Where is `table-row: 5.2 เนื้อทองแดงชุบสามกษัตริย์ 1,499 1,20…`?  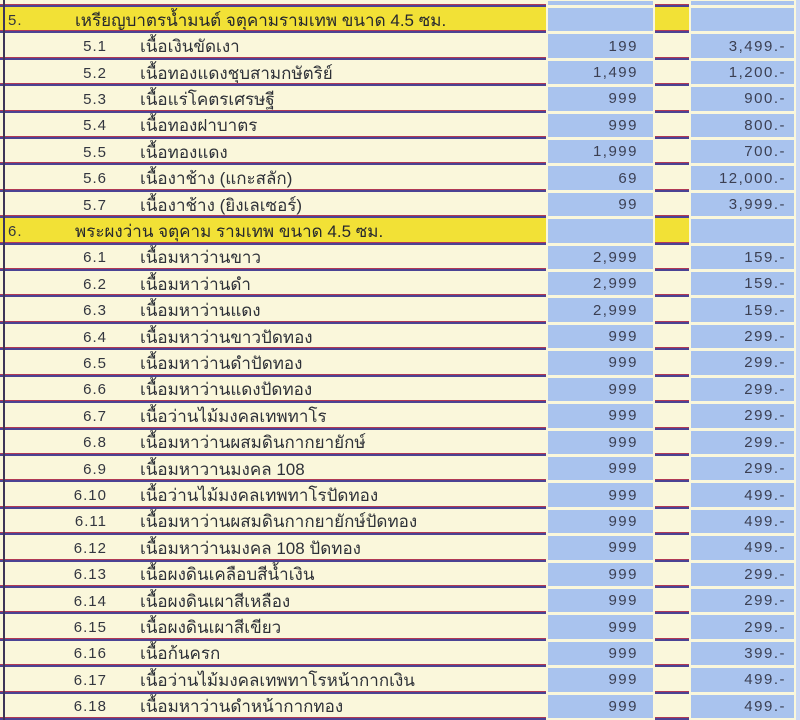 table-row: 5.2 เนื้อทองแดงชุบสามกษัตริย์ 1,499 1,20… is located at coordinates (400, 73).